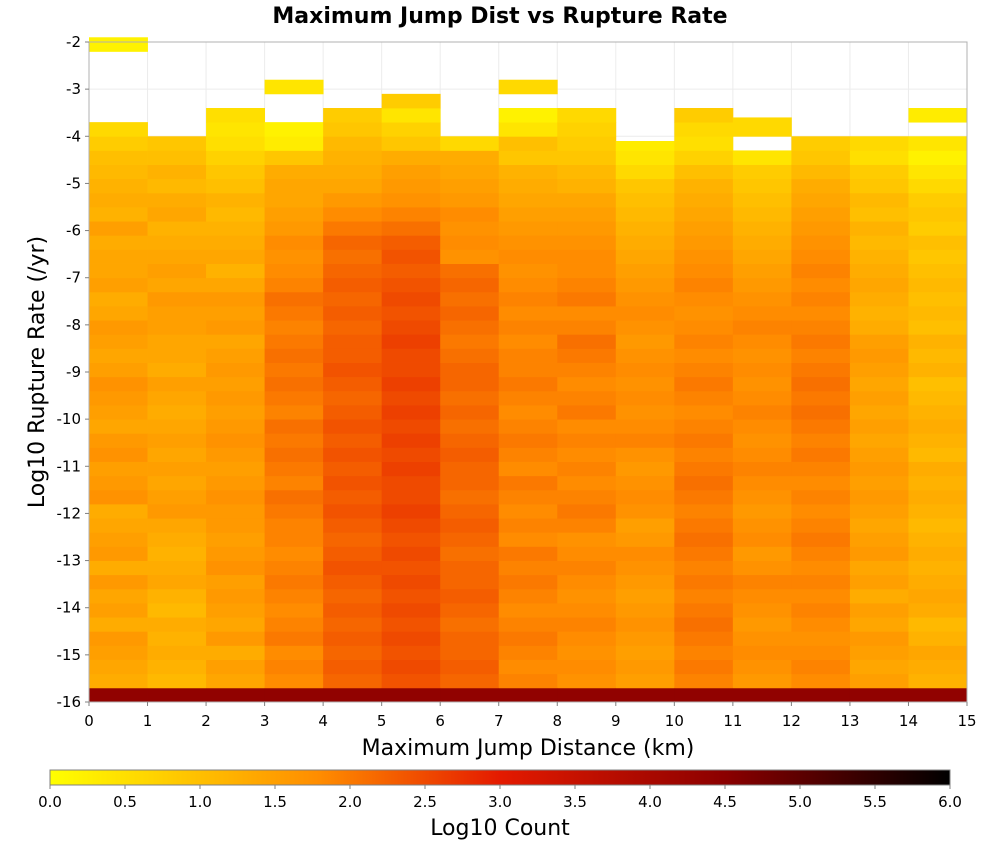 The width and height of the screenshot is (1000, 850). Describe the element at coordinates (875, 802) in the screenshot. I see `colorbar-tick-label: 5.5` at that location.